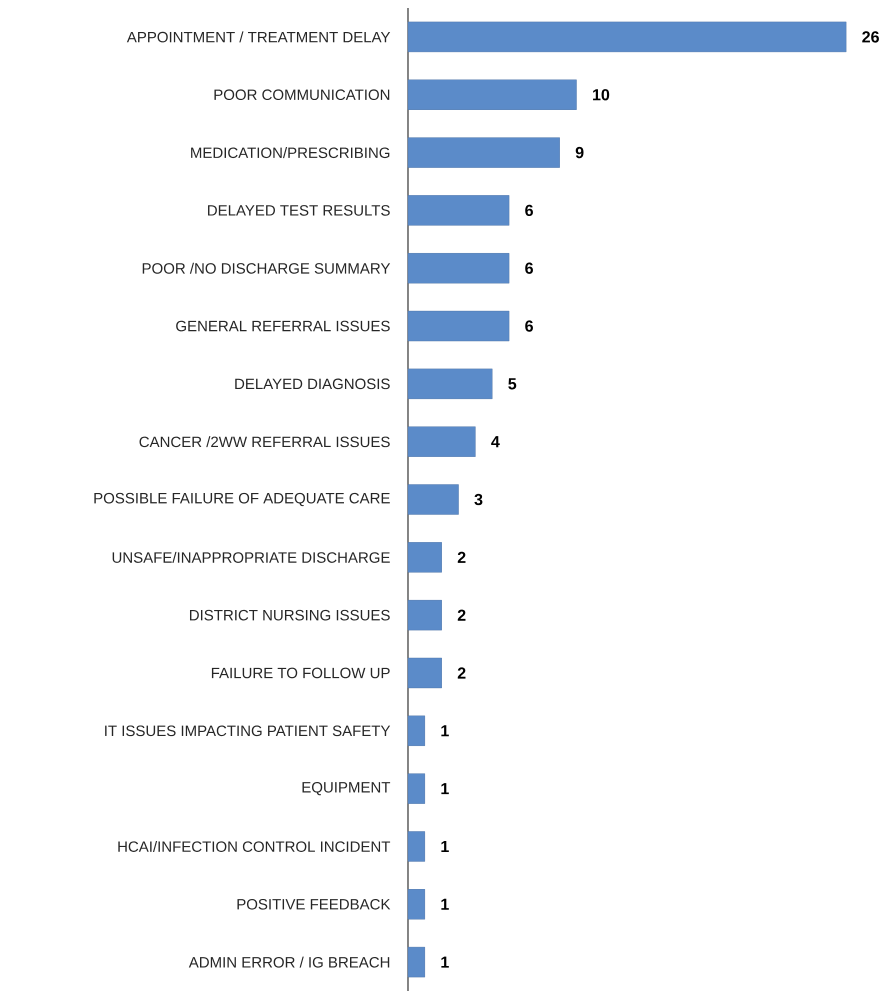 This screenshot has width=890, height=991. What do you see at coordinates (254, 846) in the screenshot?
I see `y-tick-label: HCAI/INFECTION CONTROL INCIDENT` at bounding box center [254, 846].